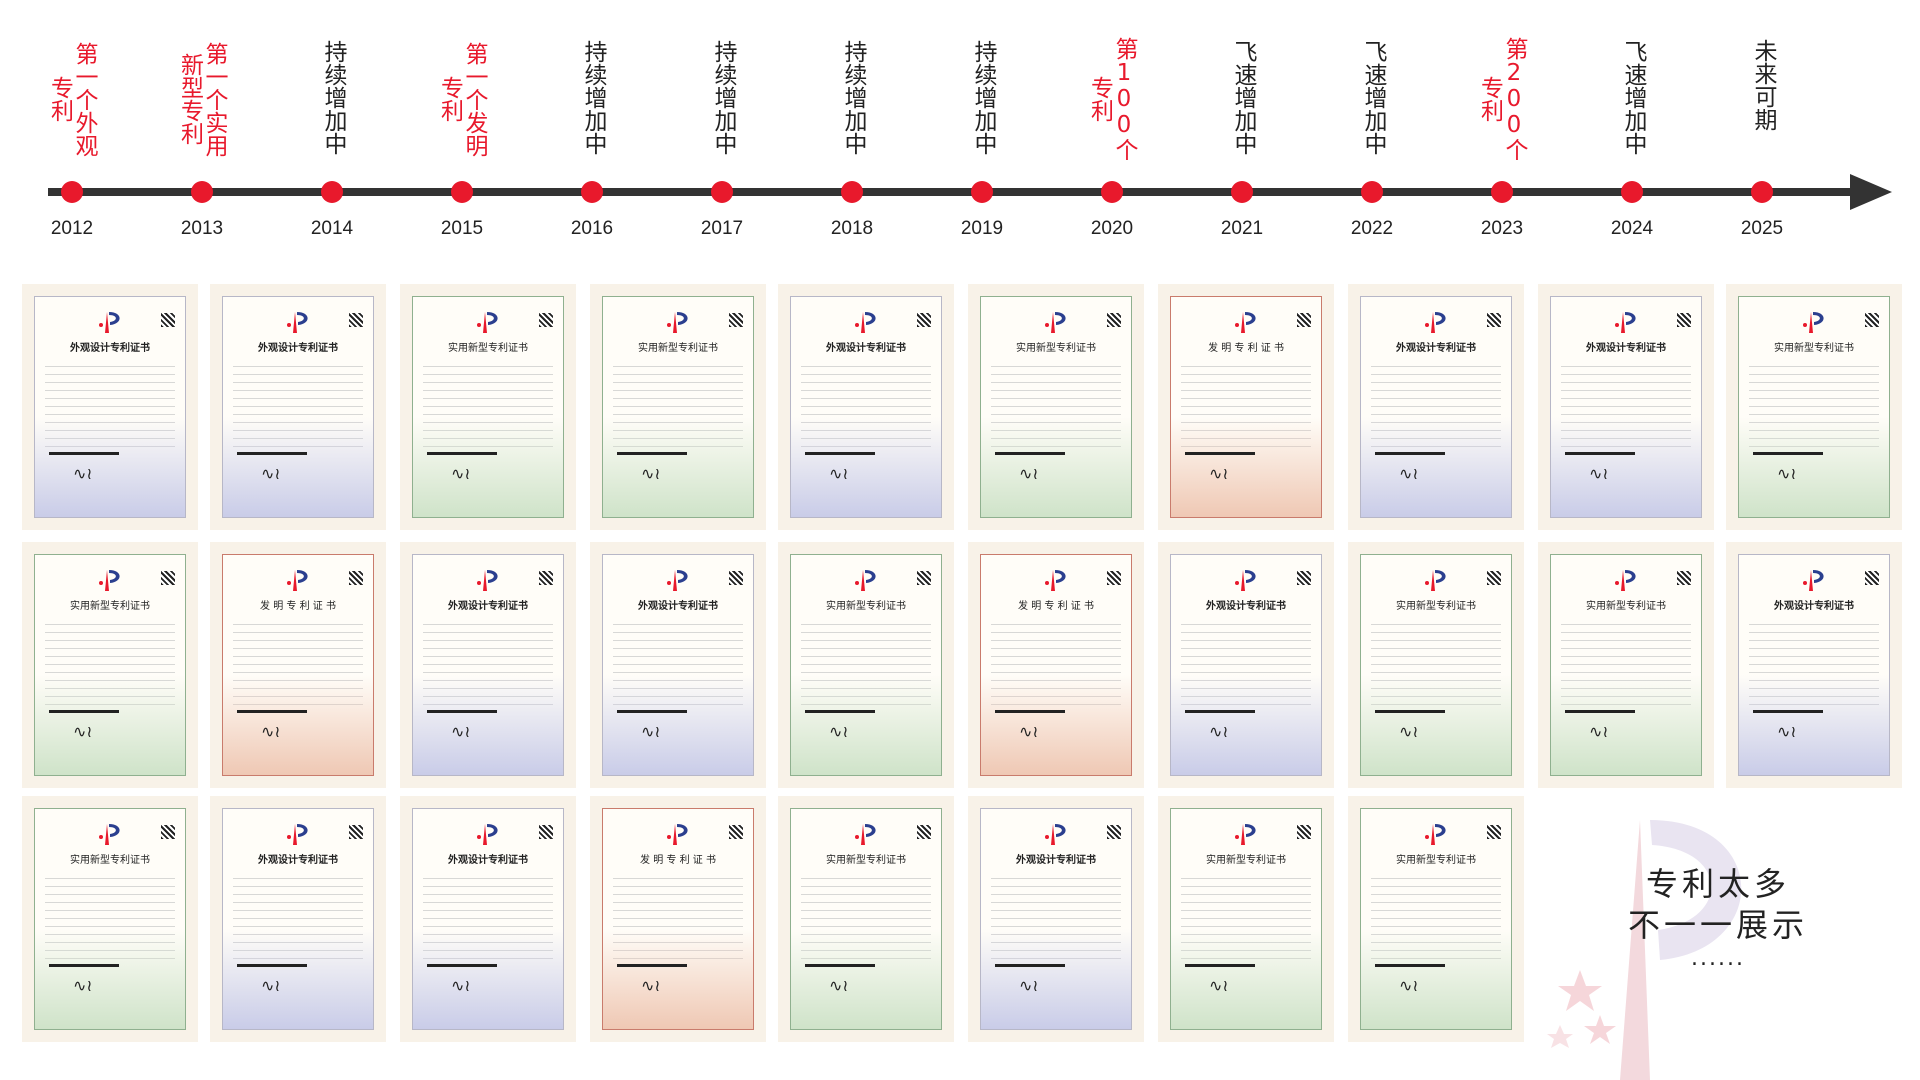 The height and width of the screenshot is (1080, 1920). I want to click on timeline-dot-2018, so click(852, 192).